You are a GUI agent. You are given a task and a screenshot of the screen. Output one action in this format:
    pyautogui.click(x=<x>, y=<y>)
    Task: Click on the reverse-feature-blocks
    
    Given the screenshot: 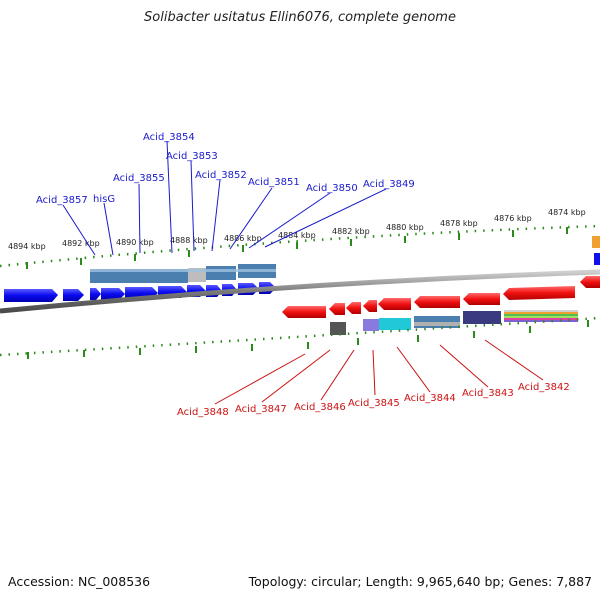 What is the action you would take?
    pyautogui.click(x=454, y=322)
    